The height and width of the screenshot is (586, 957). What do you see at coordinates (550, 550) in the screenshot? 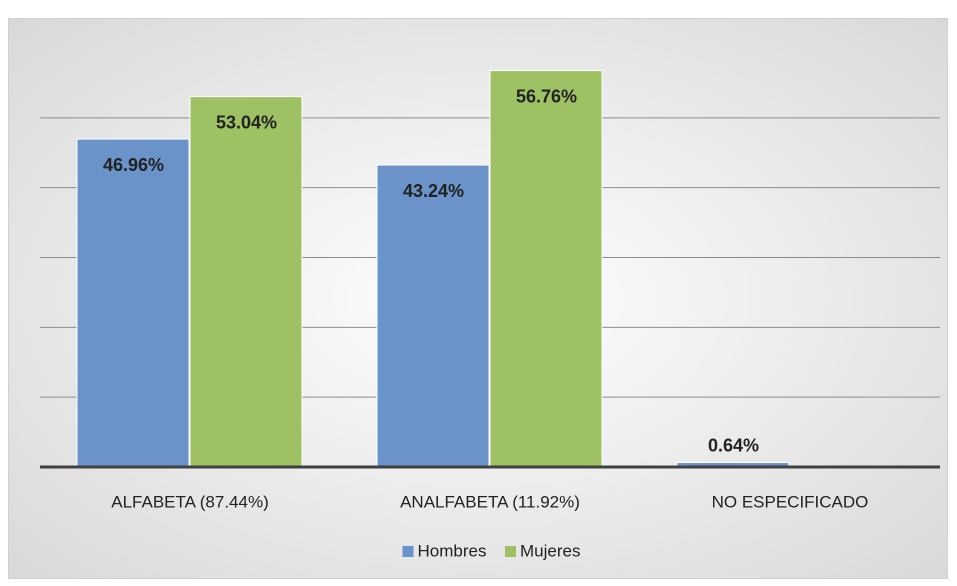
I see `legend-label: Mujeres` at bounding box center [550, 550].